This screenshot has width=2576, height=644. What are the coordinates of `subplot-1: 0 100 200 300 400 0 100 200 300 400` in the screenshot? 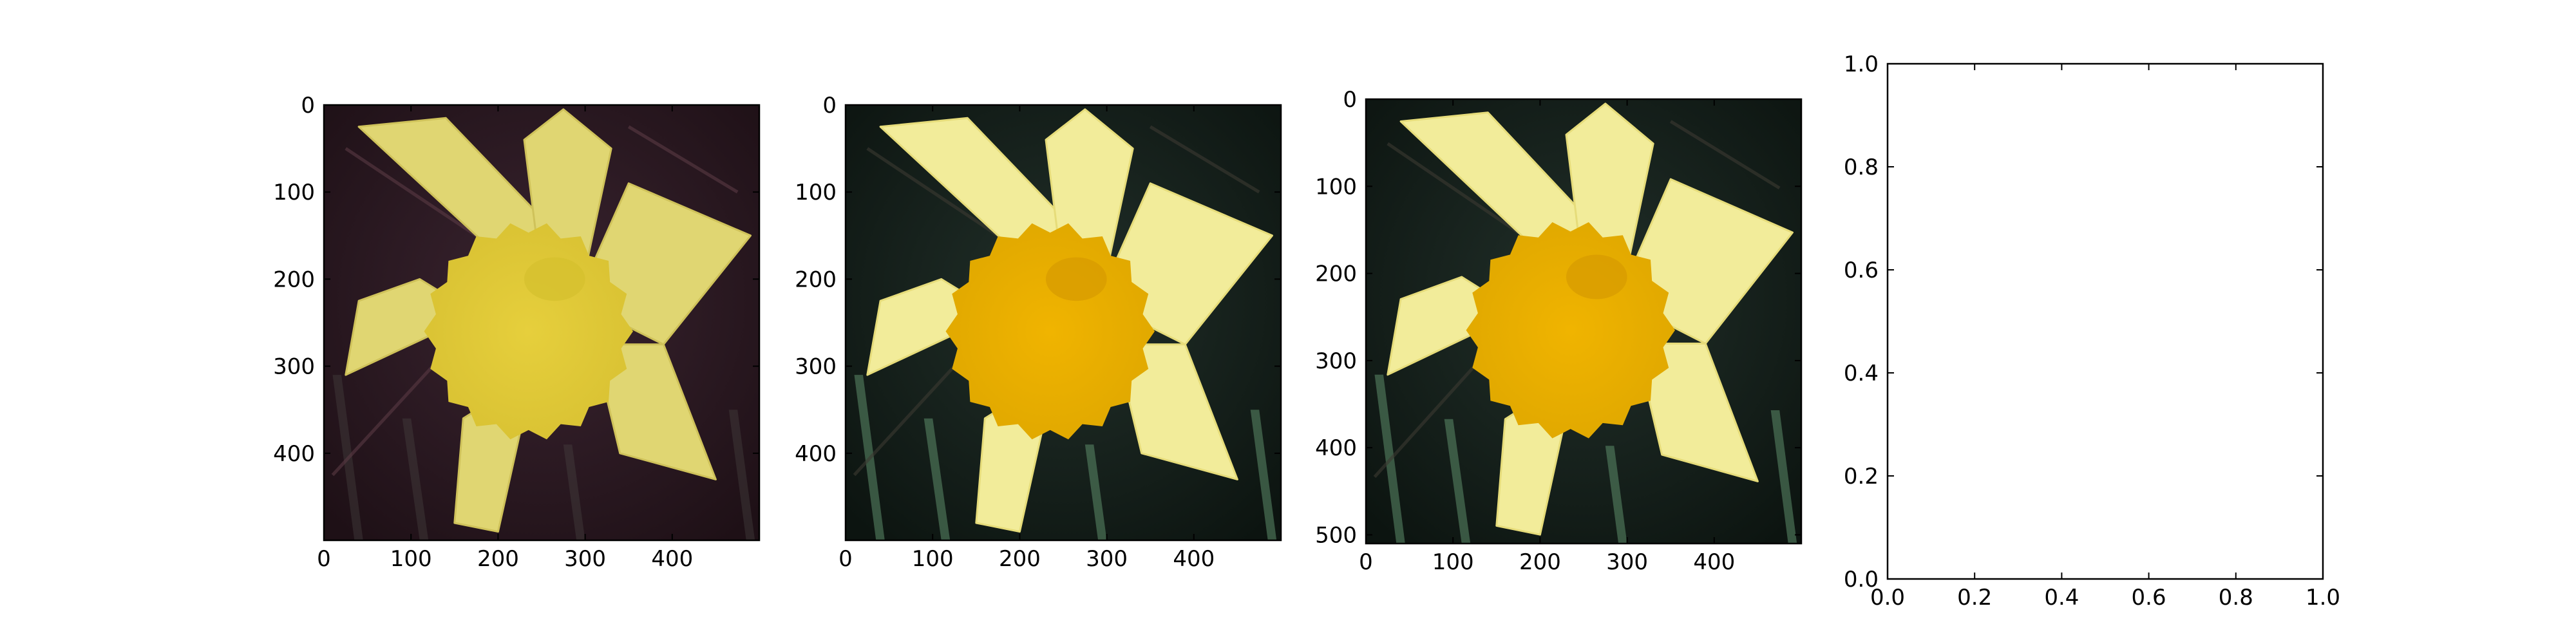 It's located at (517, 333).